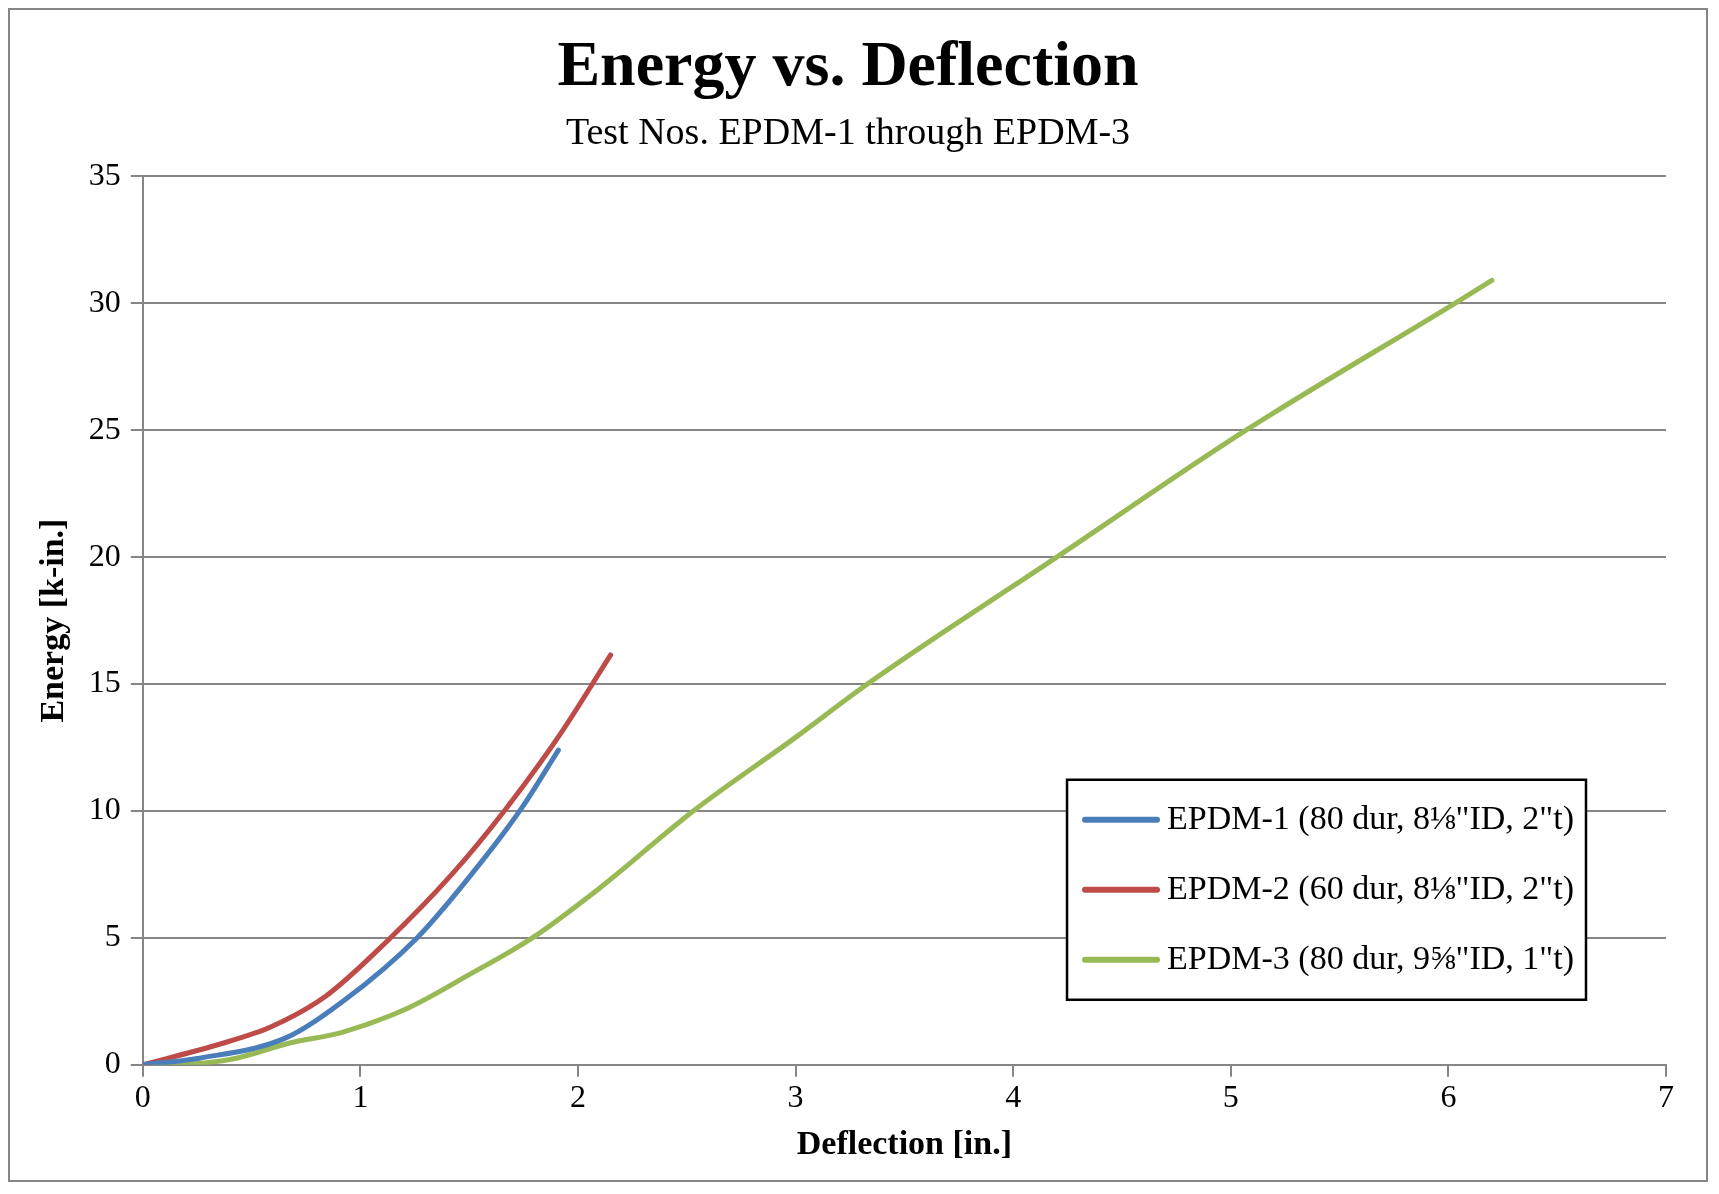  Describe the element at coordinates (848, 130) in the screenshot. I see `chart-subtitle: Test Nos. EPDM-1 through EPDM-3` at that location.